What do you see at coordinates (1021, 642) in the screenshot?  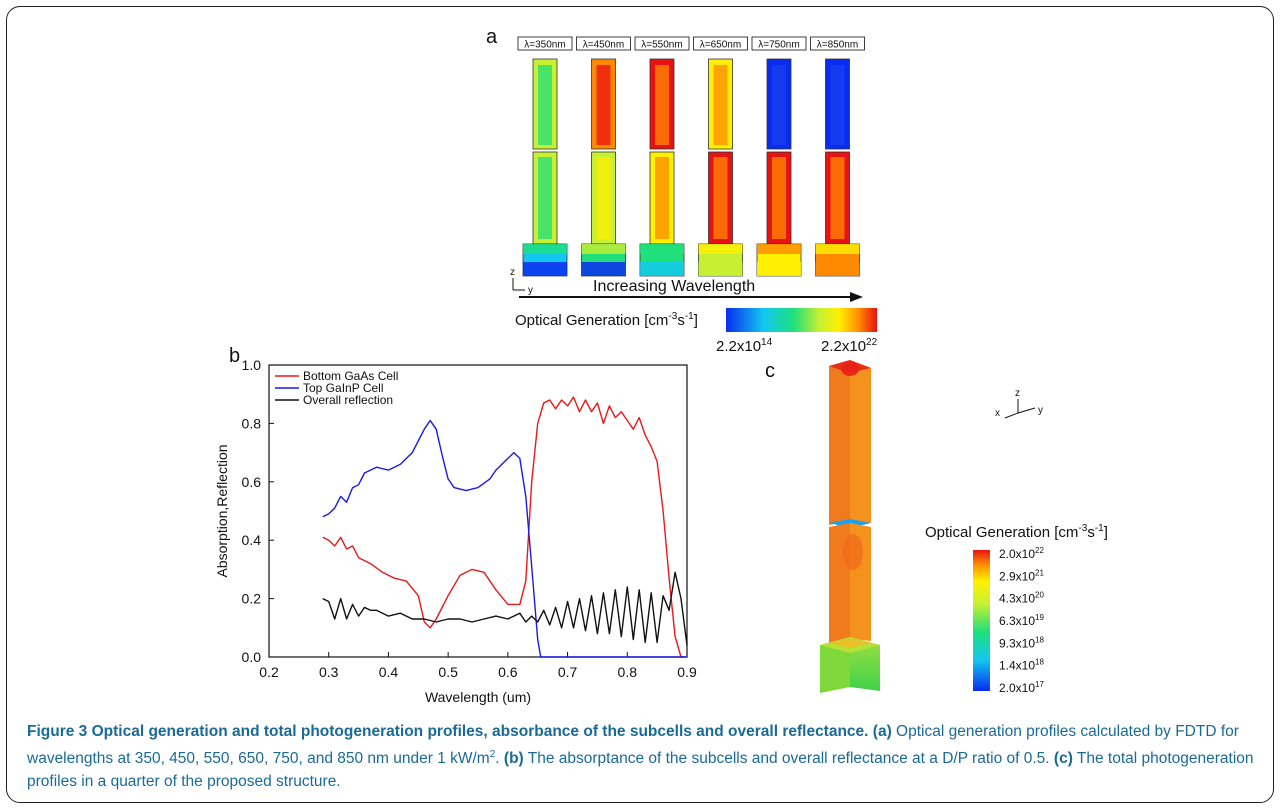 I see `colorbar-tick-label: 9.3x10¹⁸` at bounding box center [1021, 642].